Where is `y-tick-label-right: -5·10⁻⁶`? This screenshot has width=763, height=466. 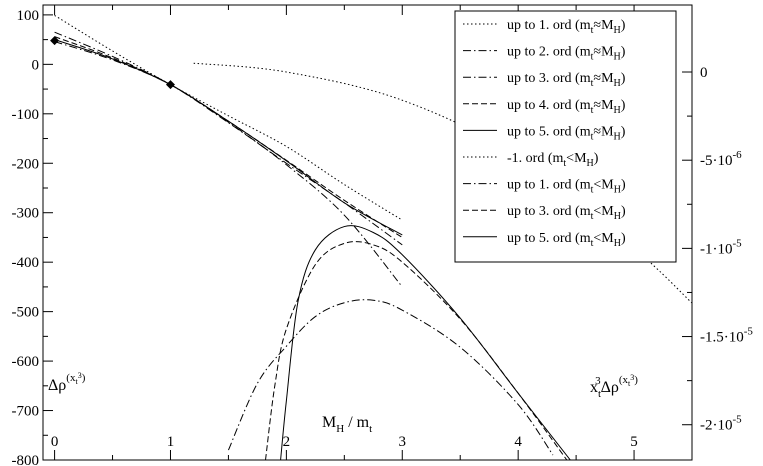
y-tick-label-right: -5·10⁻⁶ is located at coordinates (721, 159).